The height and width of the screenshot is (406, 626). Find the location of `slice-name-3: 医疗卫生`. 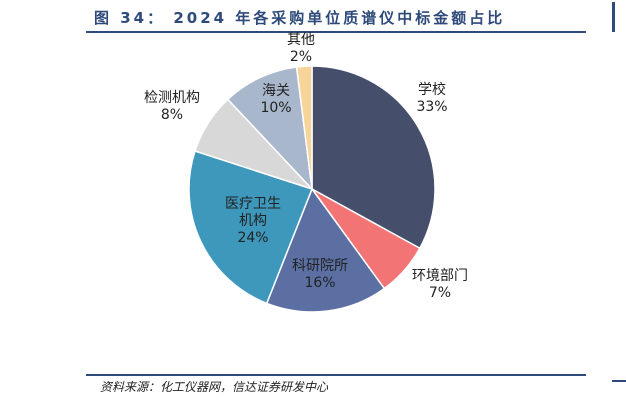

slice-name-3: 医疗卫生 is located at coordinates (253, 204).